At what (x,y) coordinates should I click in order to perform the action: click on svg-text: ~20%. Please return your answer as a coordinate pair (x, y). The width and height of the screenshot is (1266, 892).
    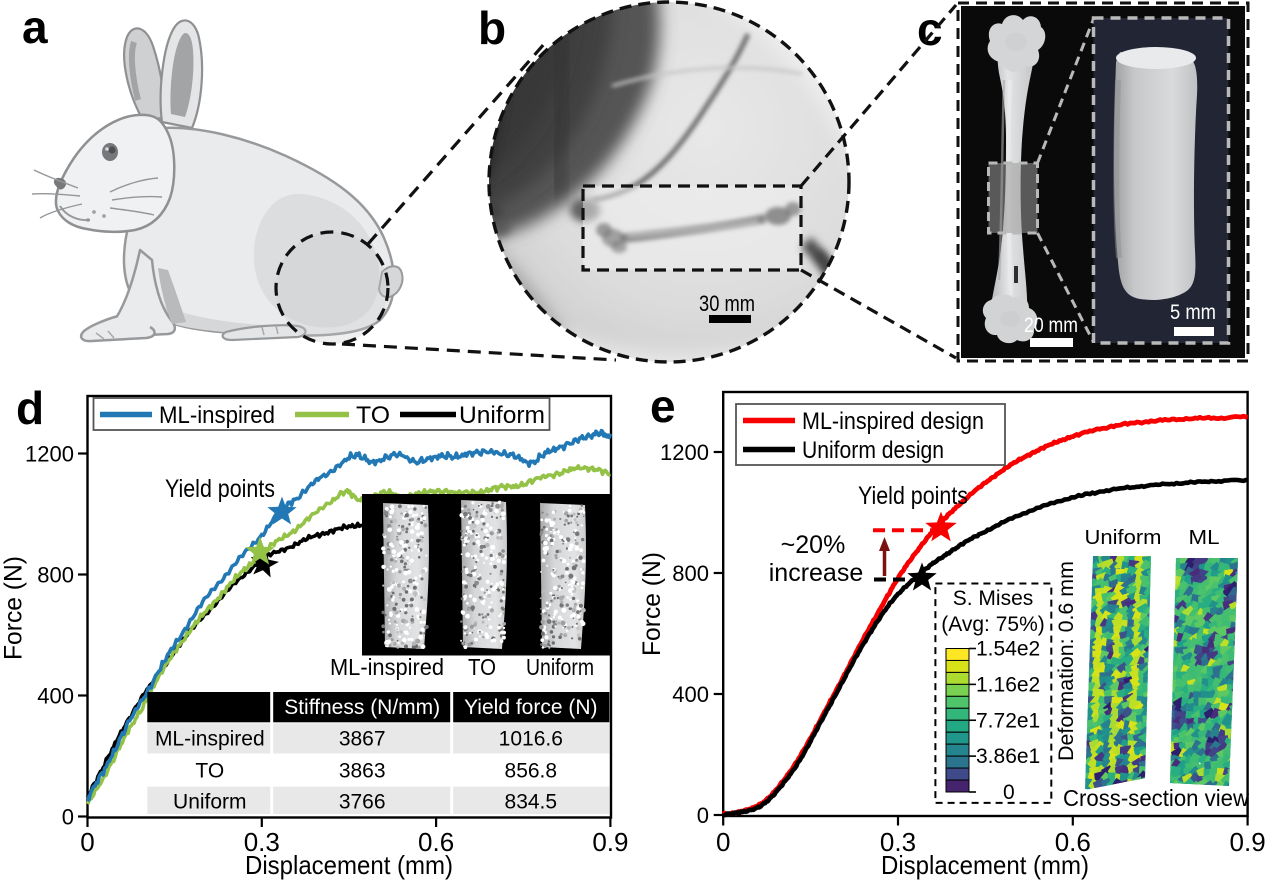
    Looking at the image, I should click on (813, 545).